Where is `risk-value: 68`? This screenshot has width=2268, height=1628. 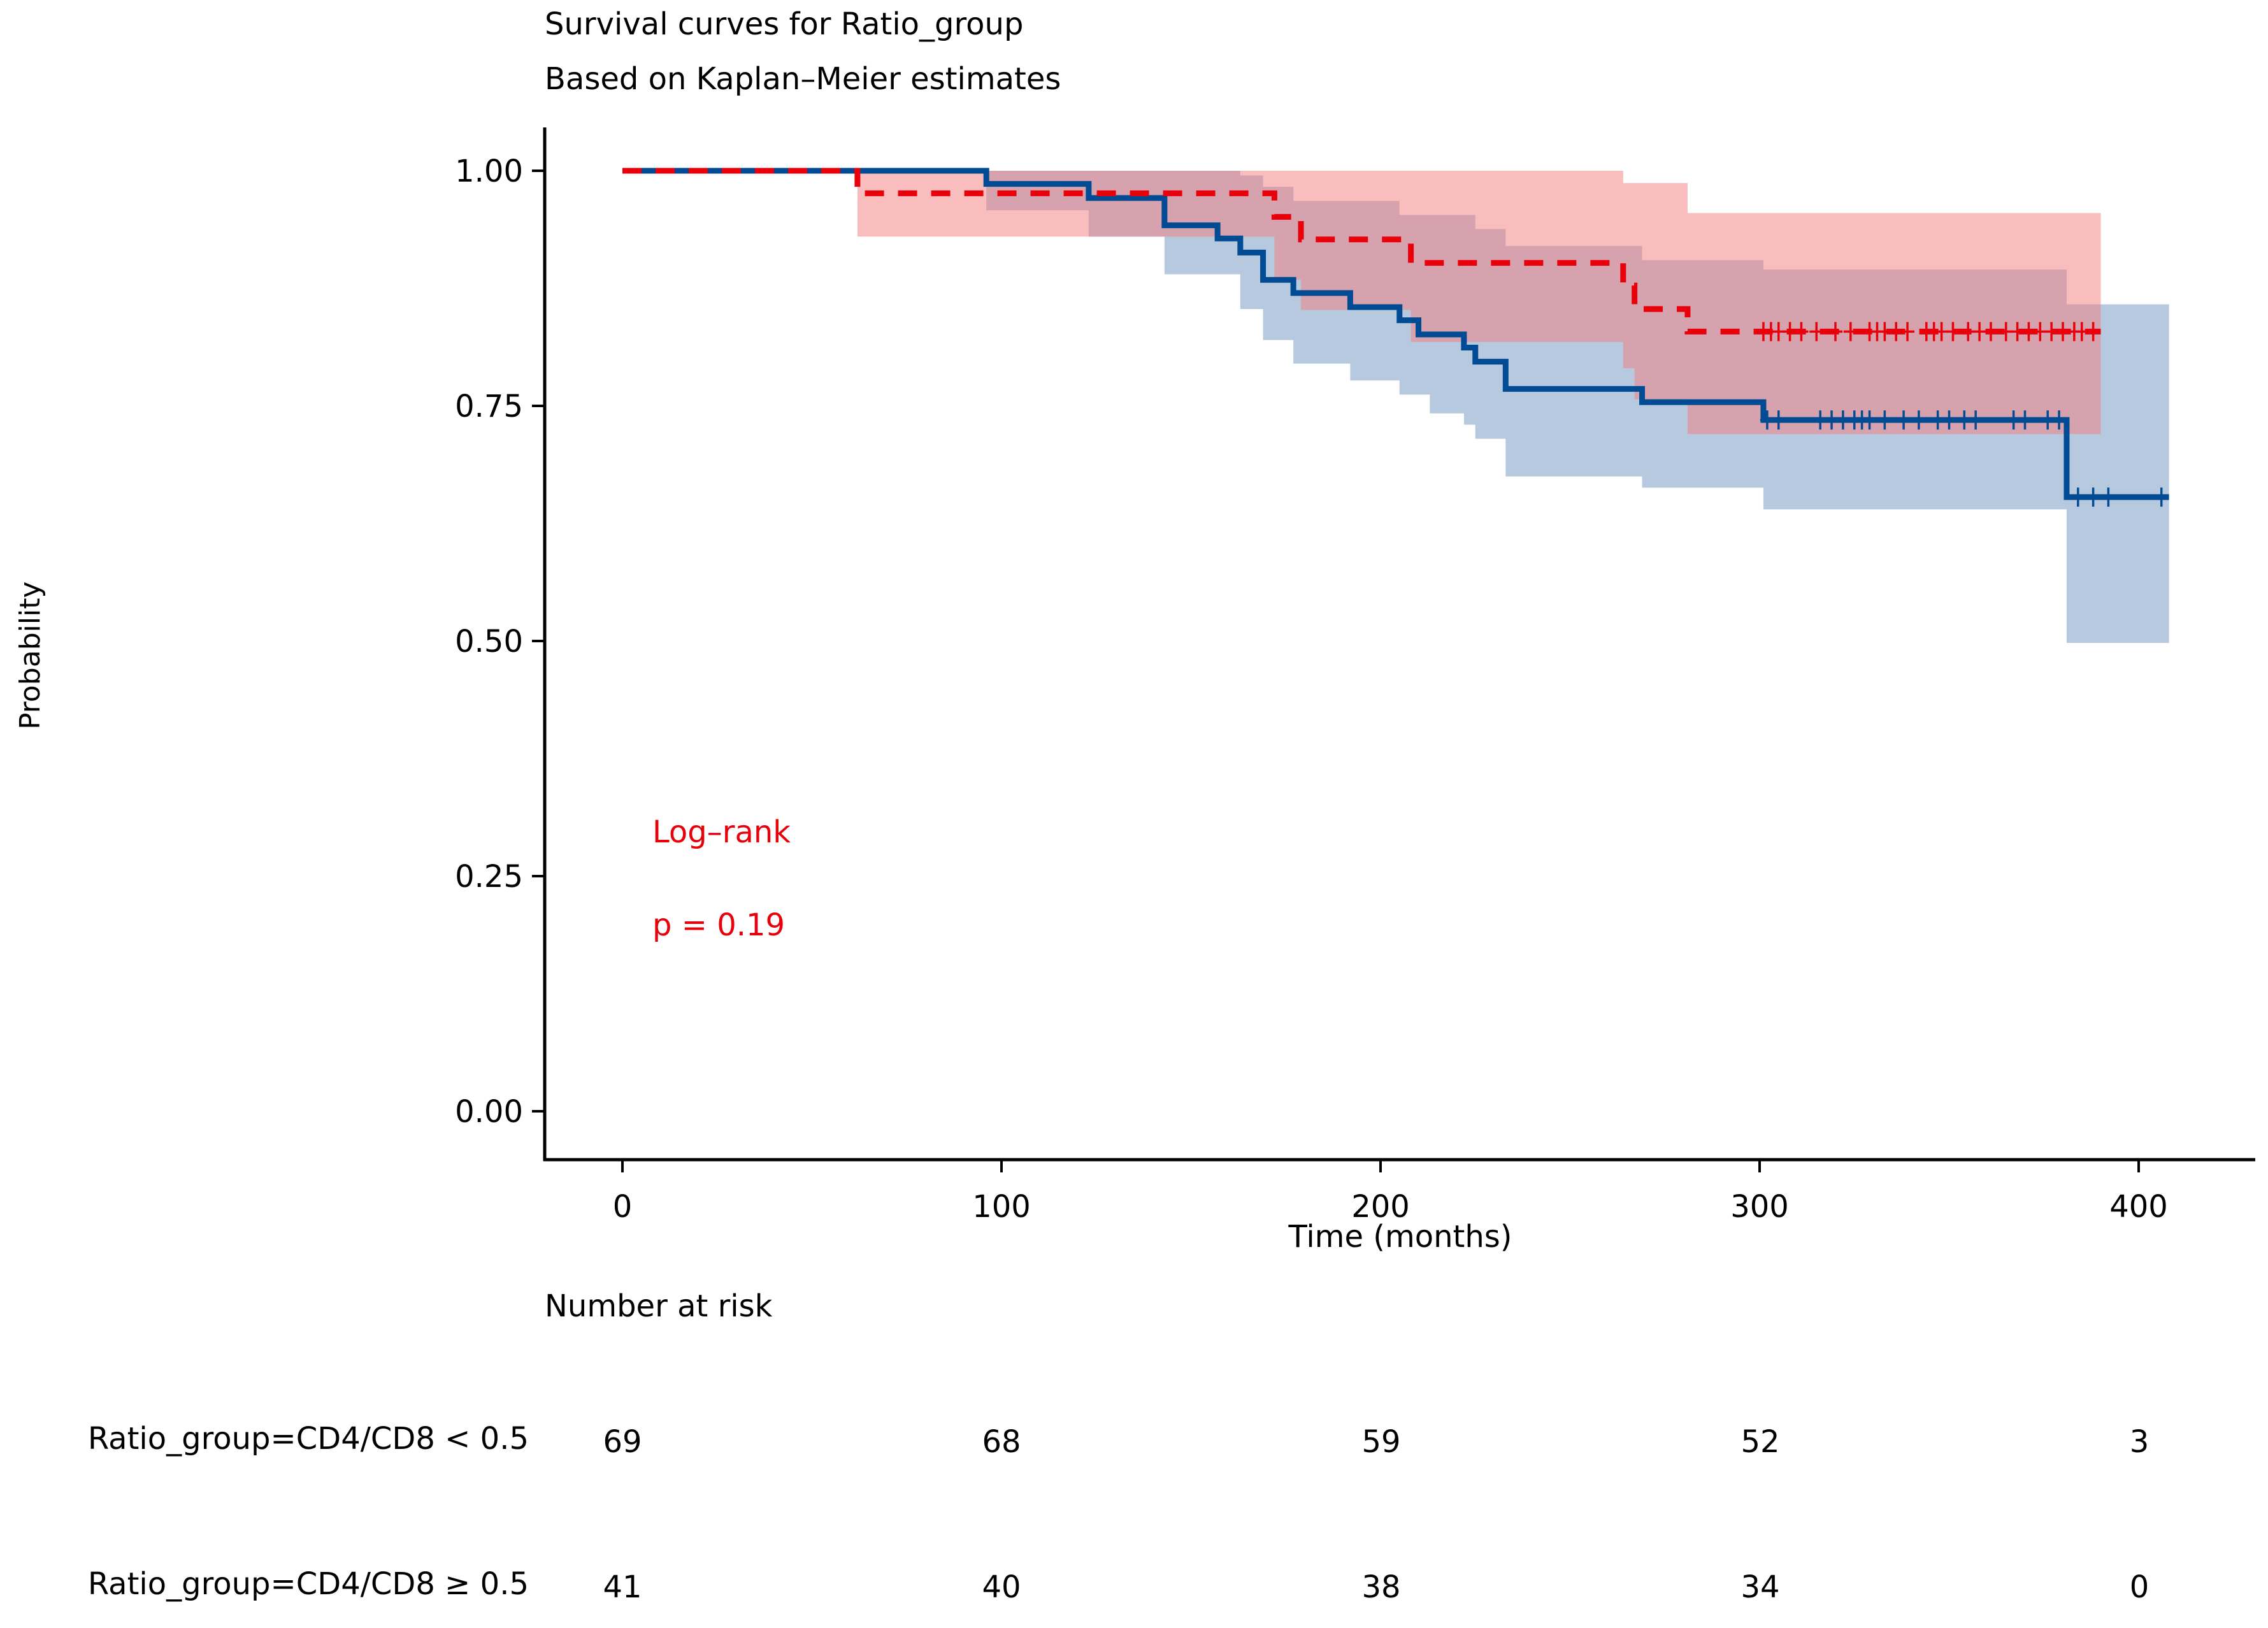
risk-value: 68 is located at coordinates (1001, 1442).